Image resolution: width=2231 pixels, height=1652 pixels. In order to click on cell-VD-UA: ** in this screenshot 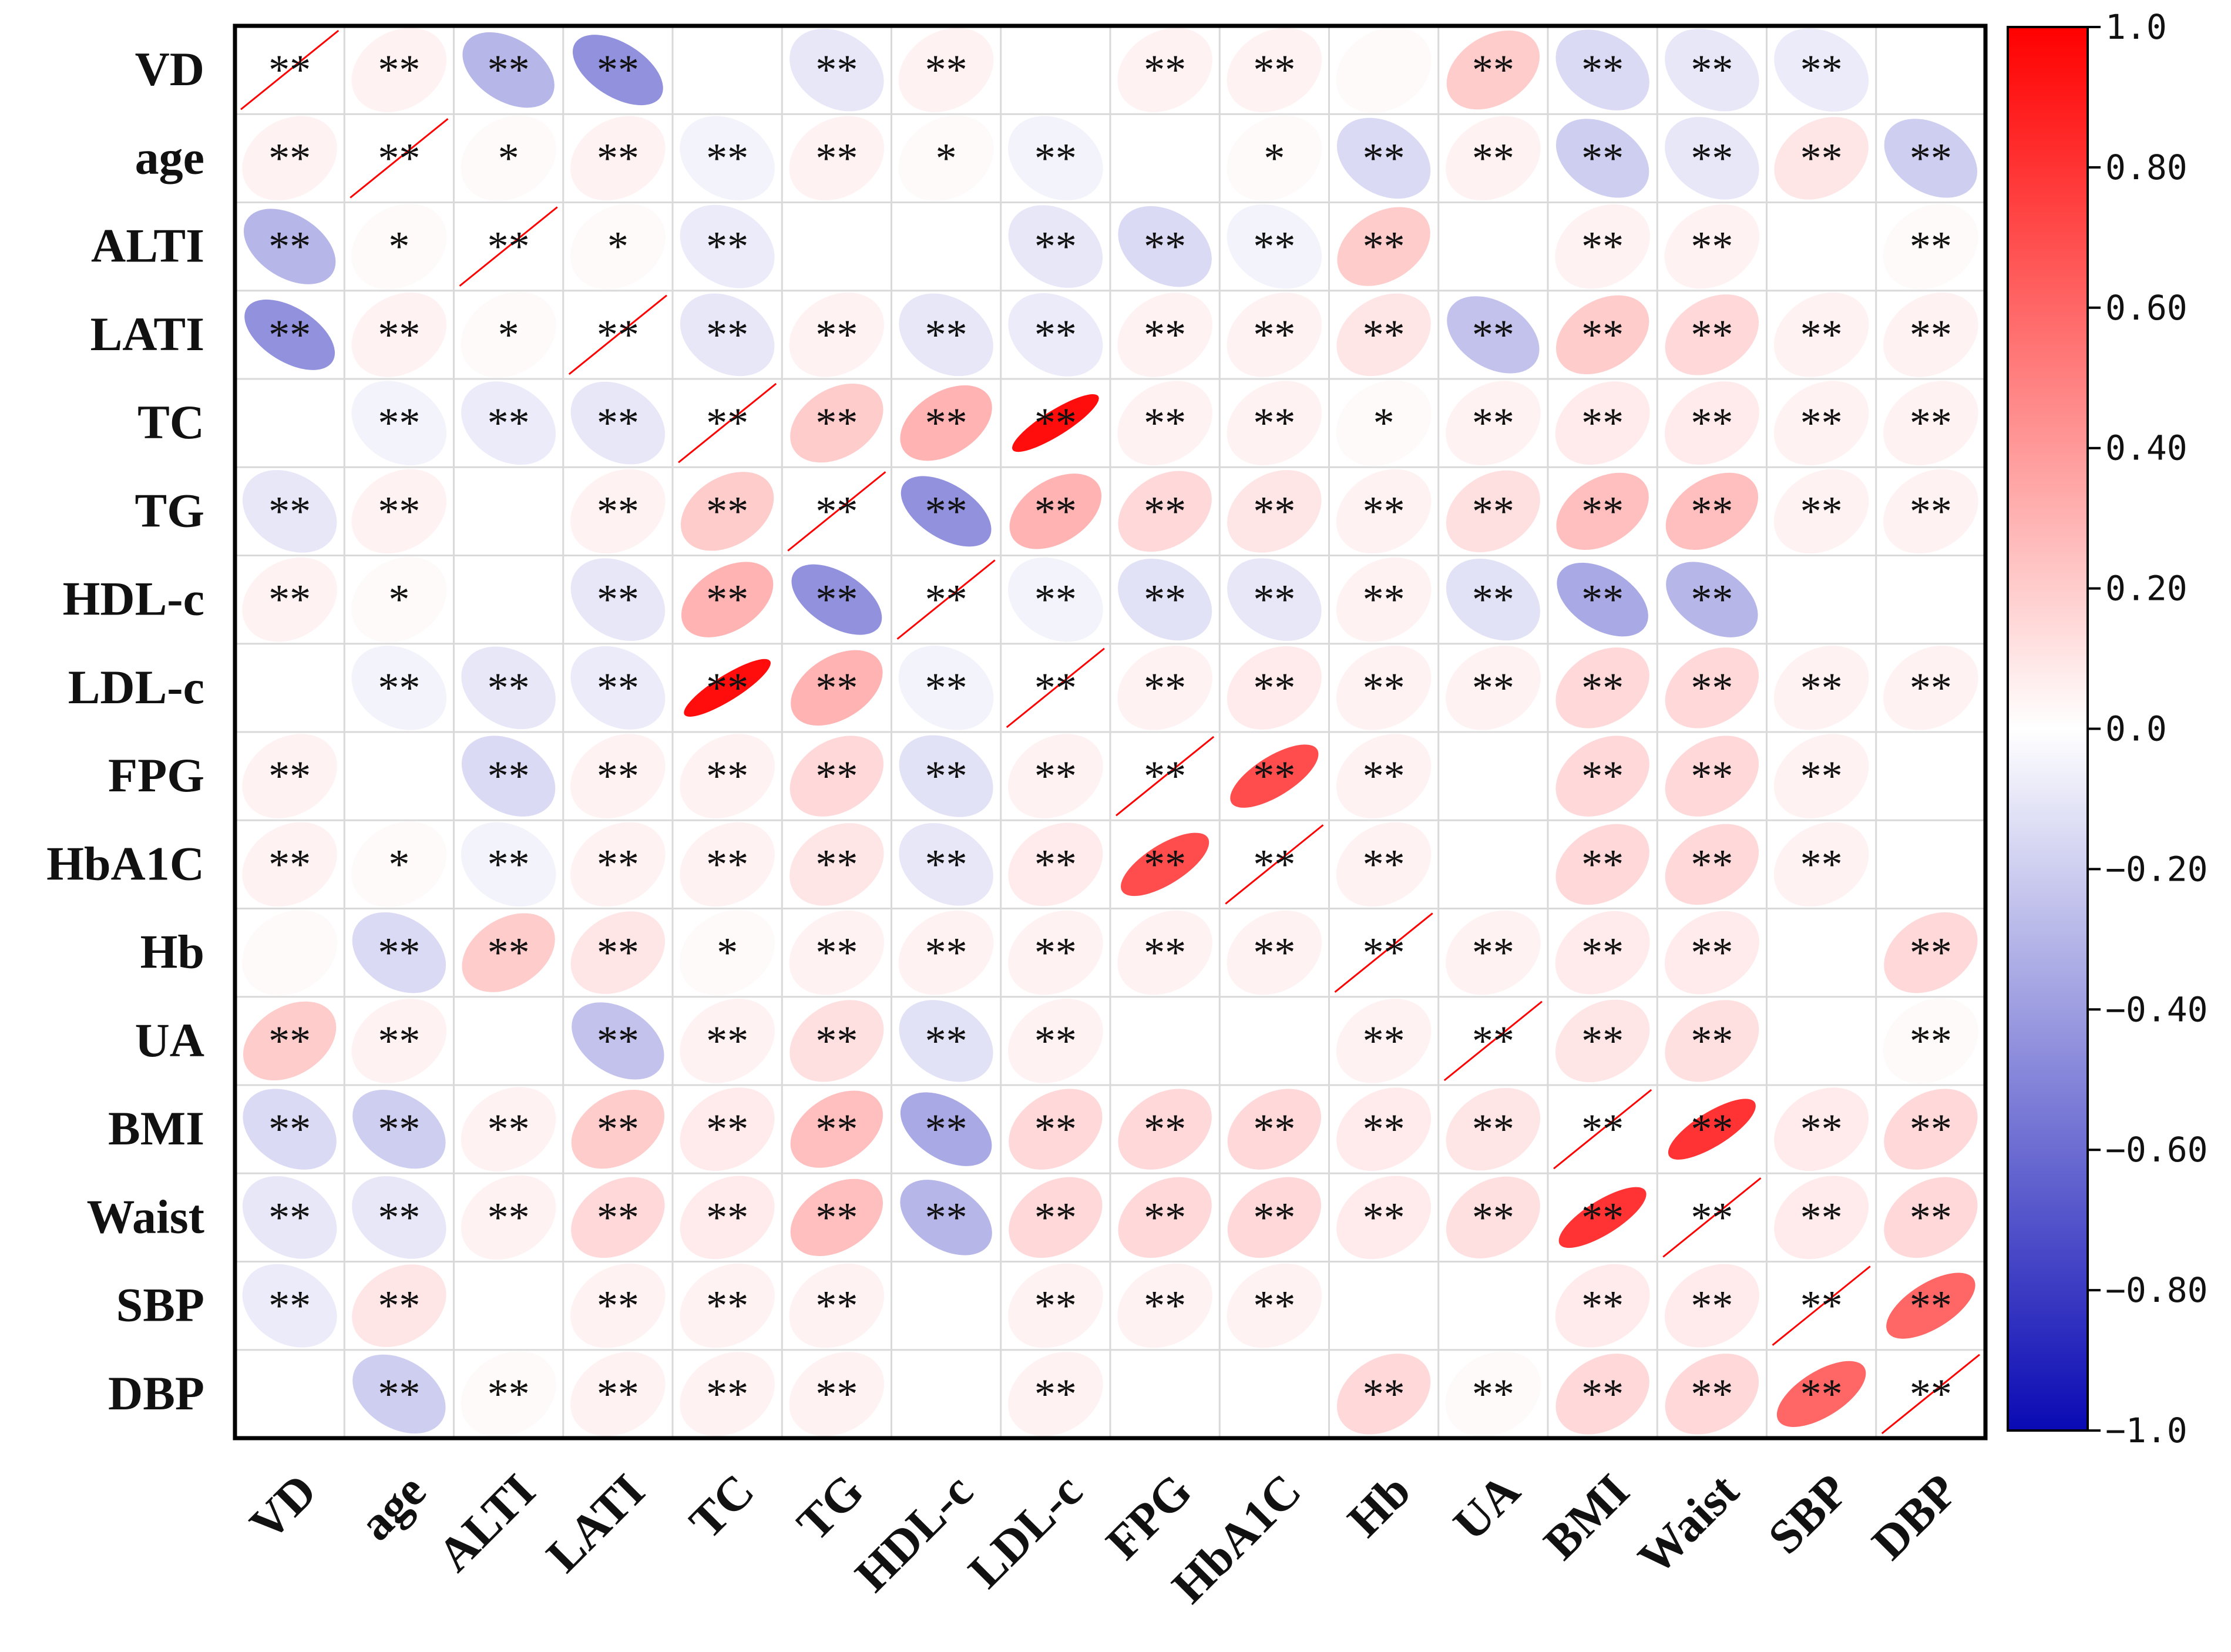, I will do `click(1493, 70)`.